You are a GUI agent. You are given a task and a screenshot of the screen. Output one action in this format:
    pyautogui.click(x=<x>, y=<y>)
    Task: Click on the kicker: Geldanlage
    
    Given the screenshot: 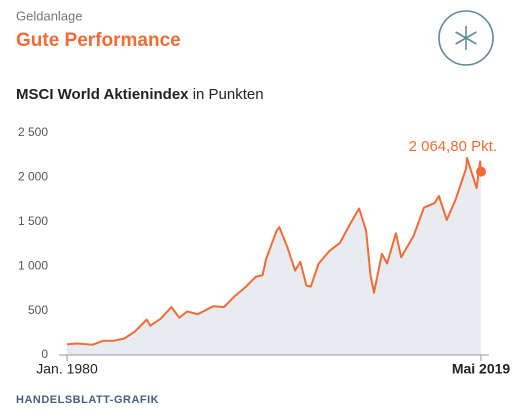 What is the action you would take?
    pyautogui.click(x=49, y=15)
    